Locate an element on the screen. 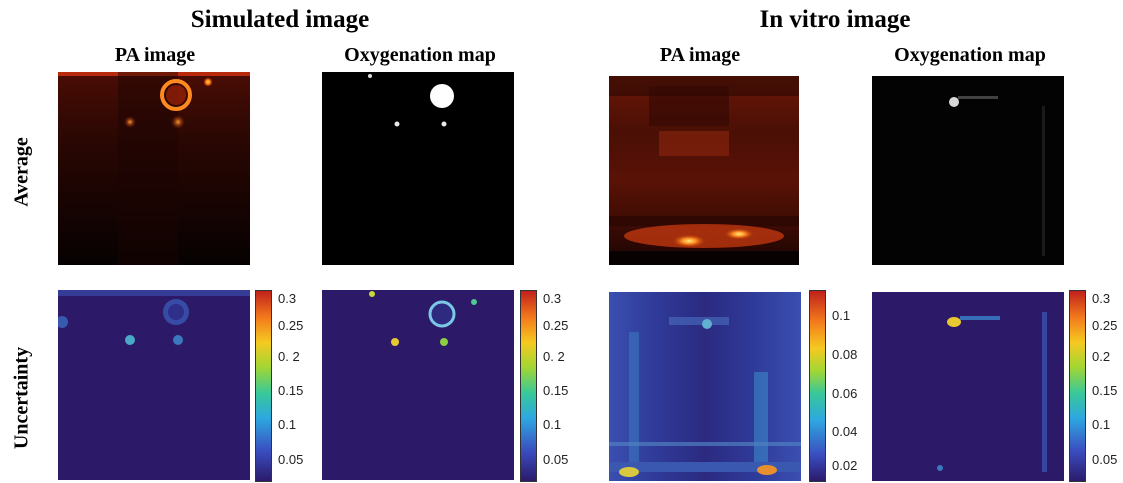 The image size is (1123, 483). column-title-oxygenation-map-in-vitro: Oxygenation map is located at coordinates (970, 55).